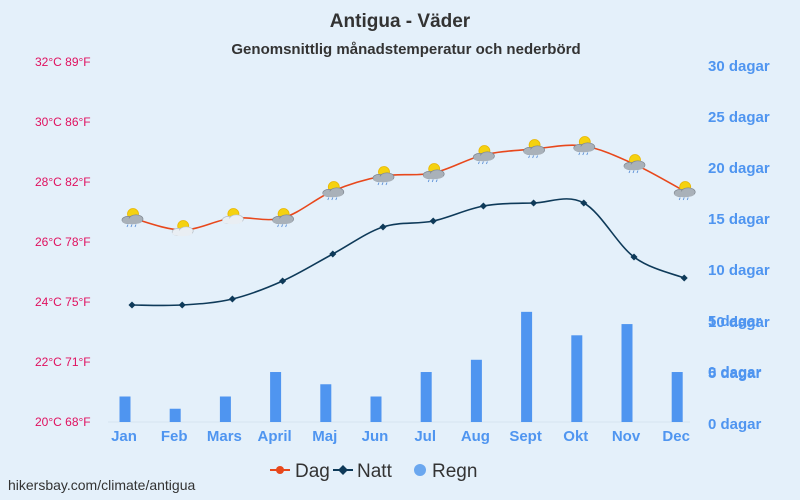 This screenshot has height=500, width=800. I want to click on day-line, so click(408, 187).